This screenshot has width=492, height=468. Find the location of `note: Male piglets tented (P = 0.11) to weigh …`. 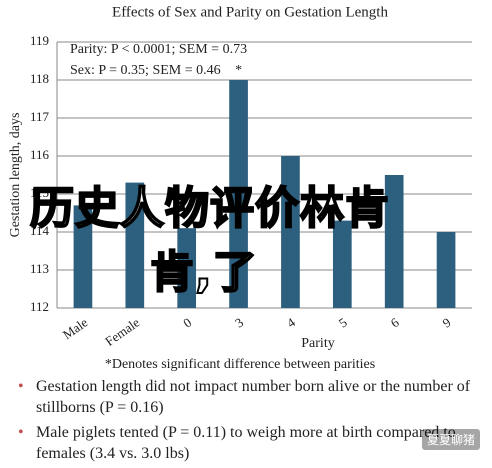

note: Male piglets tented (P = 0.11) to weigh … is located at coordinates (249, 443).